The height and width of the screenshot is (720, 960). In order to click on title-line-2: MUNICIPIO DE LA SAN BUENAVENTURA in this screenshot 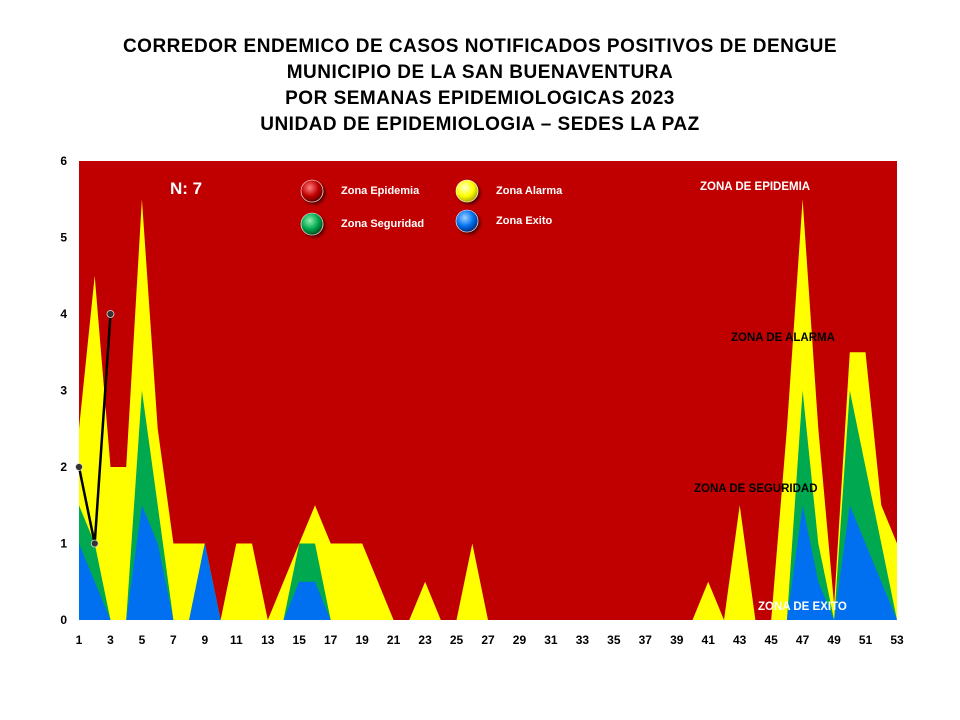, I will do `click(480, 72)`.